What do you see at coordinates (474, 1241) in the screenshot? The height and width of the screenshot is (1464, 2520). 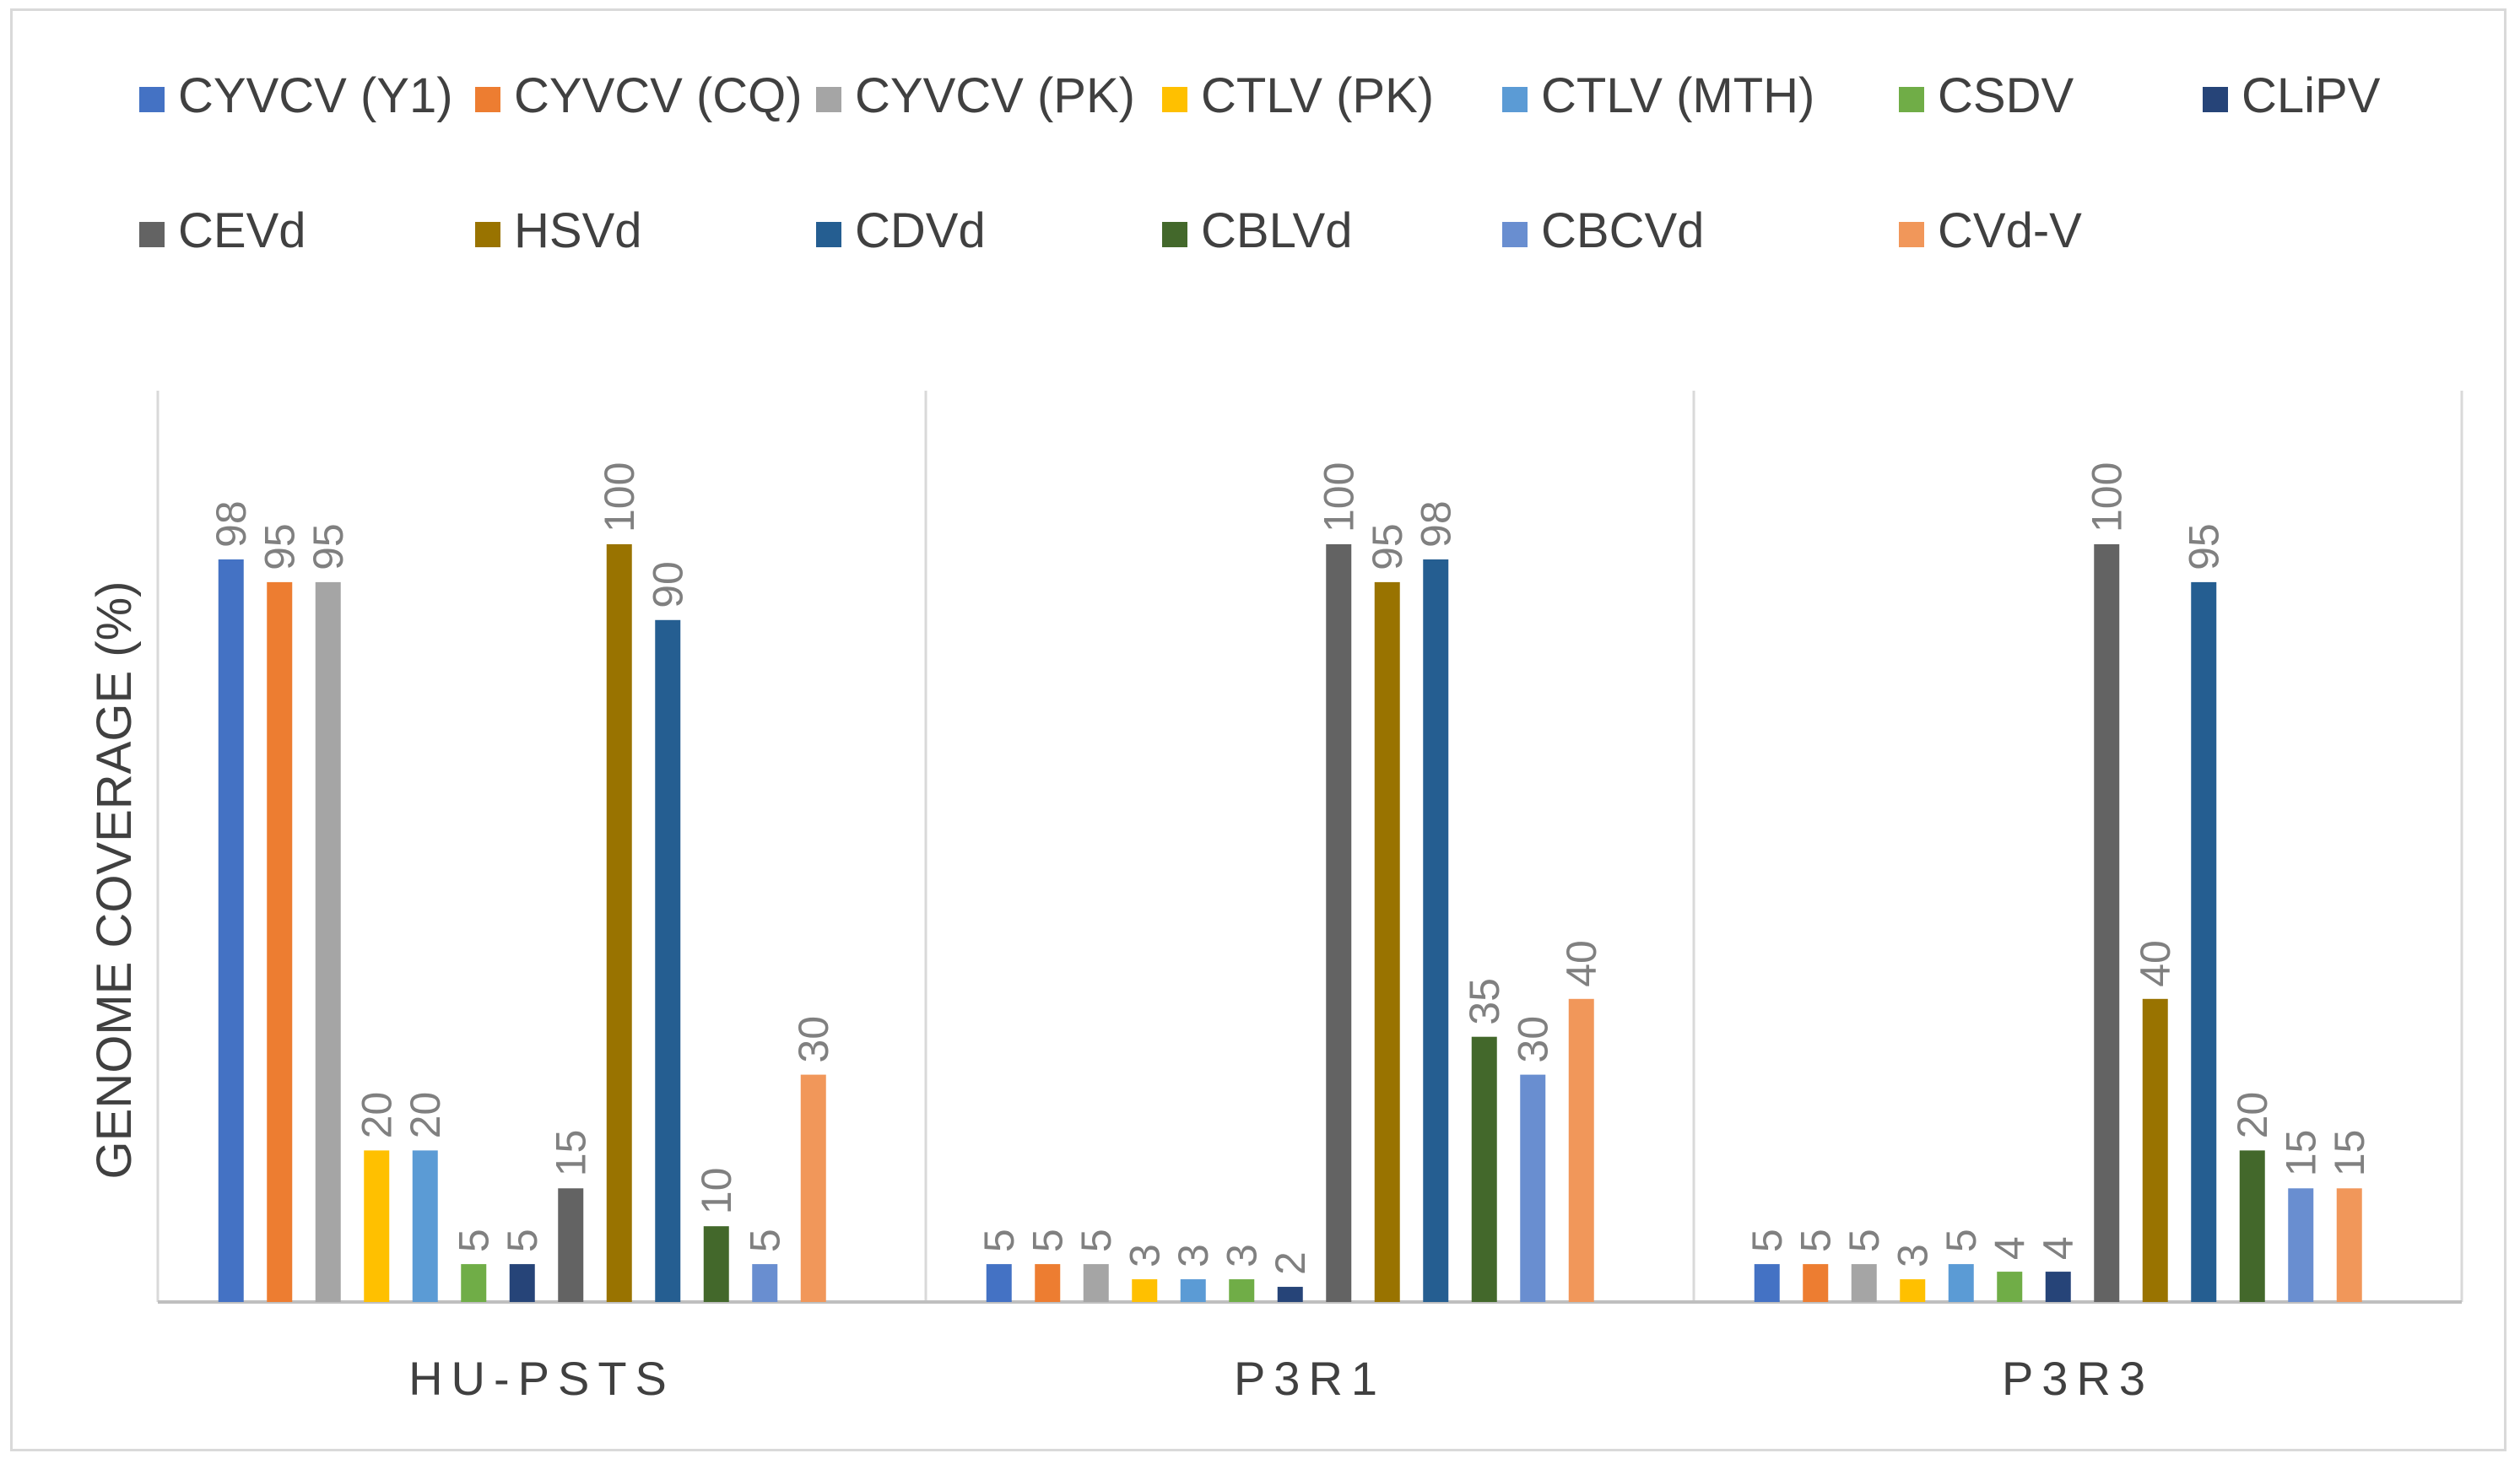 I see `data-label-csdv-hu-psts: 5` at bounding box center [474, 1241].